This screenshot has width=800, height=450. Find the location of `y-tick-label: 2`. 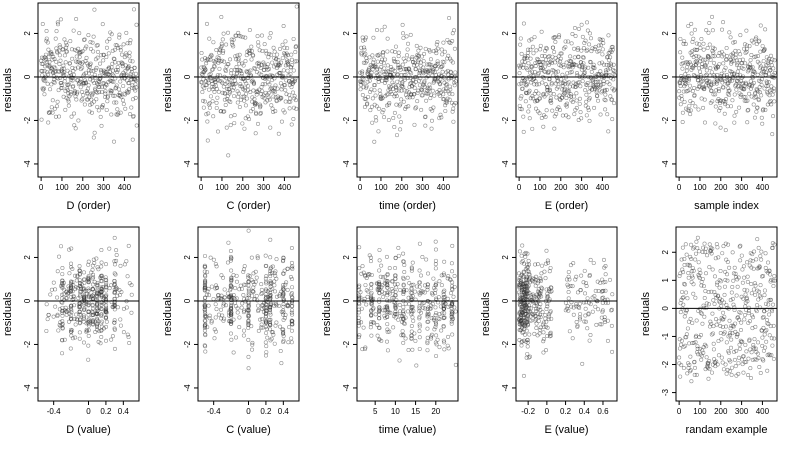

y-tick-label: 2 is located at coordinates (346, 257).